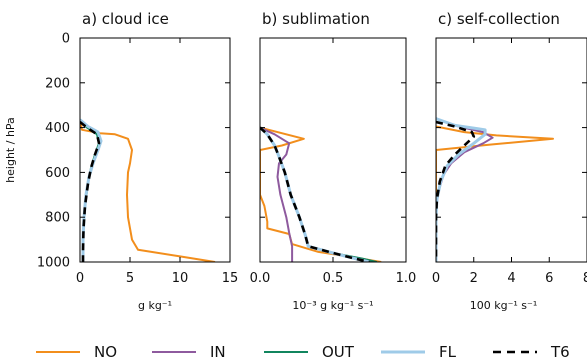 The width and height of the screenshot is (587, 364). Describe the element at coordinates (57, 218) in the screenshot. I see `y-tick-label: 800` at that location.